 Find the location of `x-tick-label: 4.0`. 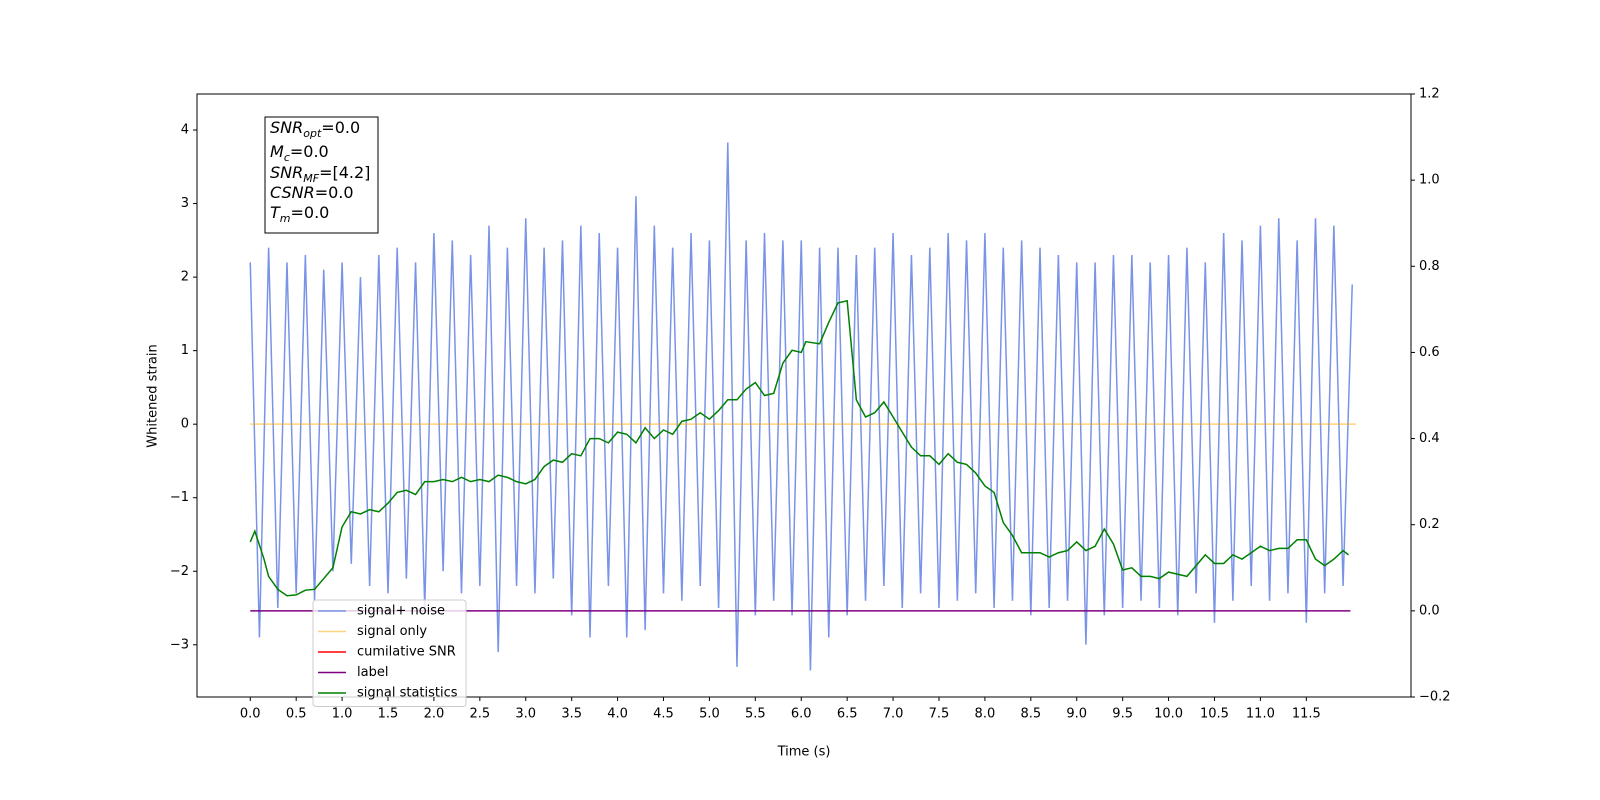

x-tick-label: 4.0 is located at coordinates (617, 714).